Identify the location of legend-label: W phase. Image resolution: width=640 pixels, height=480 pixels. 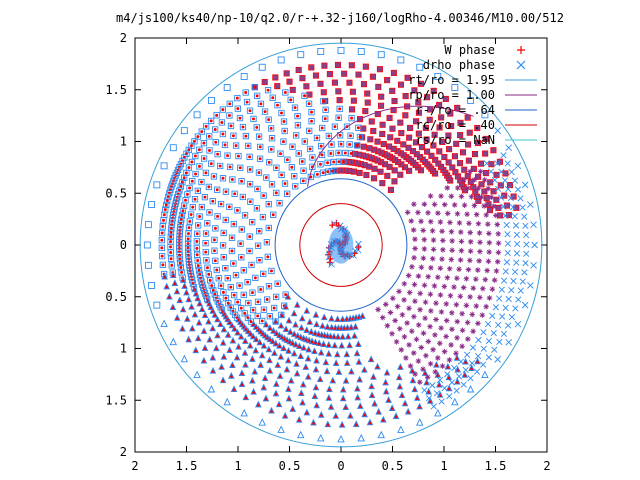
(469, 50).